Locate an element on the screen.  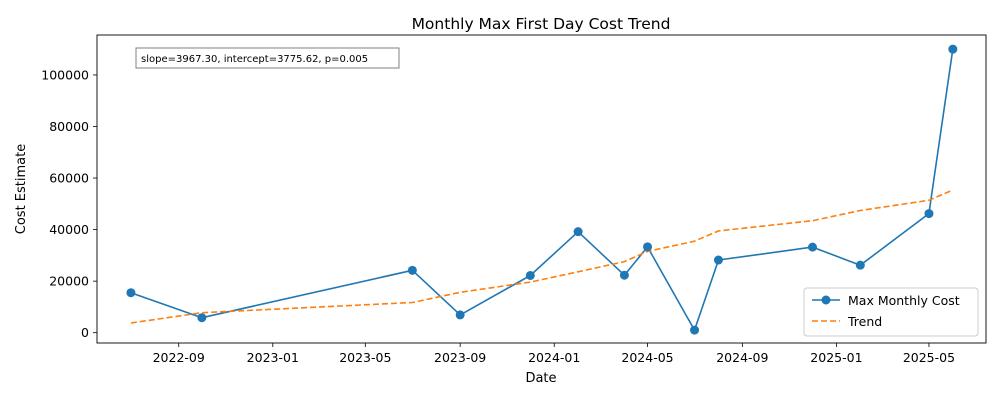
x-tick-label: 2024-05 is located at coordinates (647, 357).